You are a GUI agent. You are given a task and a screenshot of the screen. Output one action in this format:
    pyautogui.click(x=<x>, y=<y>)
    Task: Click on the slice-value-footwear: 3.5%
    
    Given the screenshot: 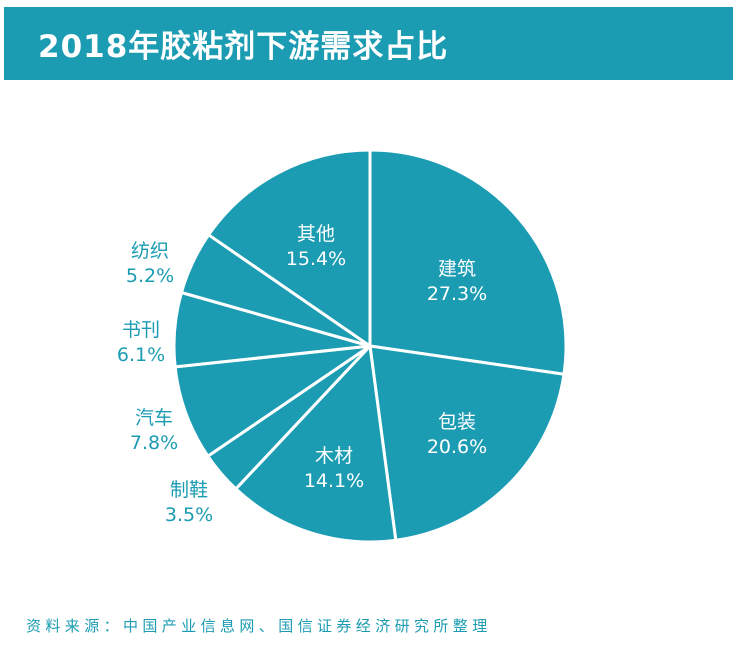 What is the action you would take?
    pyautogui.click(x=189, y=515)
    